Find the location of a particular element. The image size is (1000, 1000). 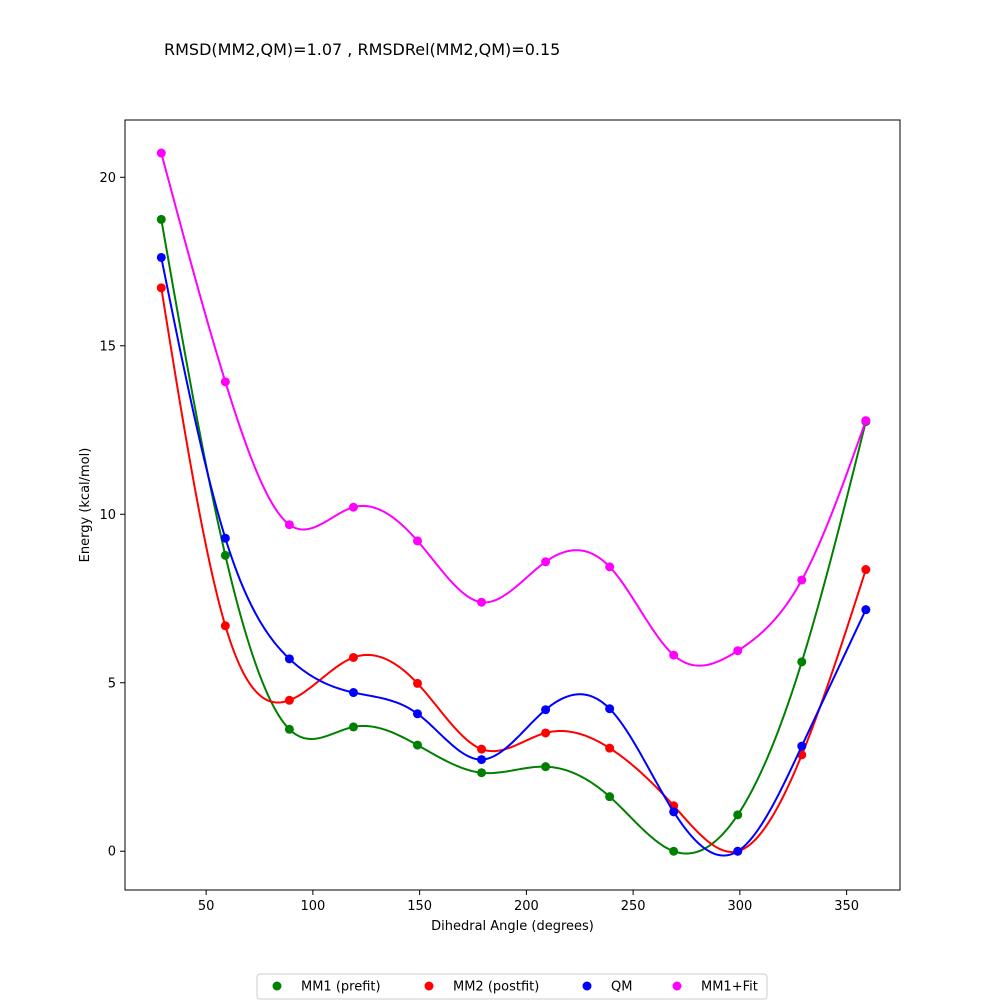

x-axis: 50 100 150 200 250 300 350 is located at coordinates (528, 902).